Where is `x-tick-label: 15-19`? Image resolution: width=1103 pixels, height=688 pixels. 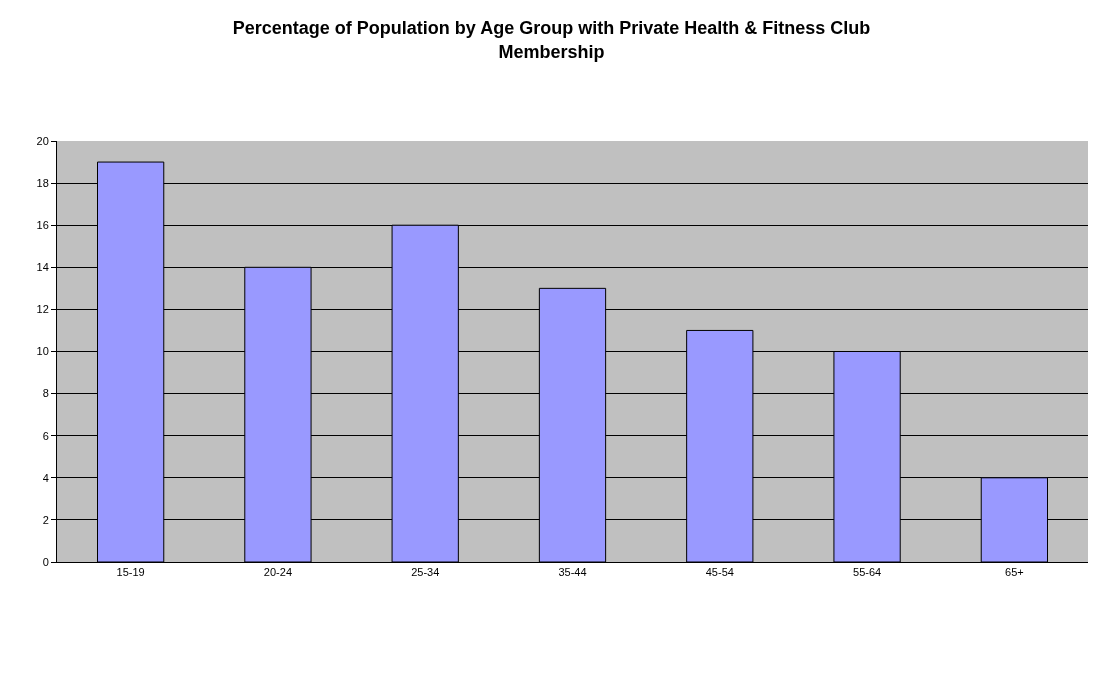 x-tick-label: 15-19 is located at coordinates (130, 572).